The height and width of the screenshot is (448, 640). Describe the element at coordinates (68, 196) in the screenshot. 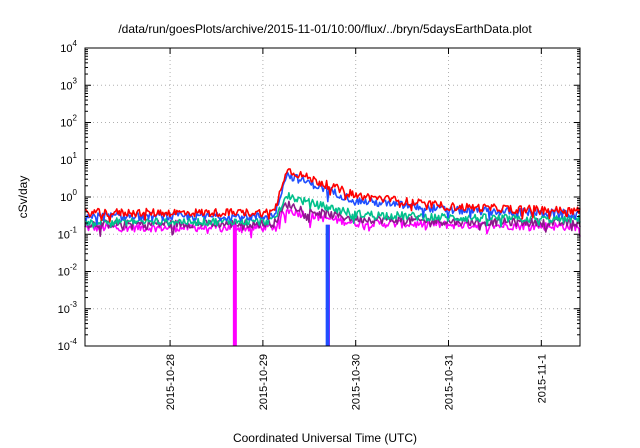

I see `y-tick-label: 10⁰` at that location.